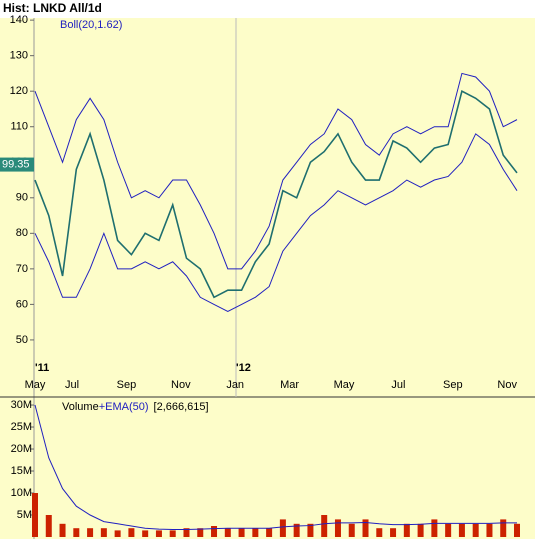 This screenshot has width=535, height=539. I want to click on y-tick-label: 15M, so click(21, 471).